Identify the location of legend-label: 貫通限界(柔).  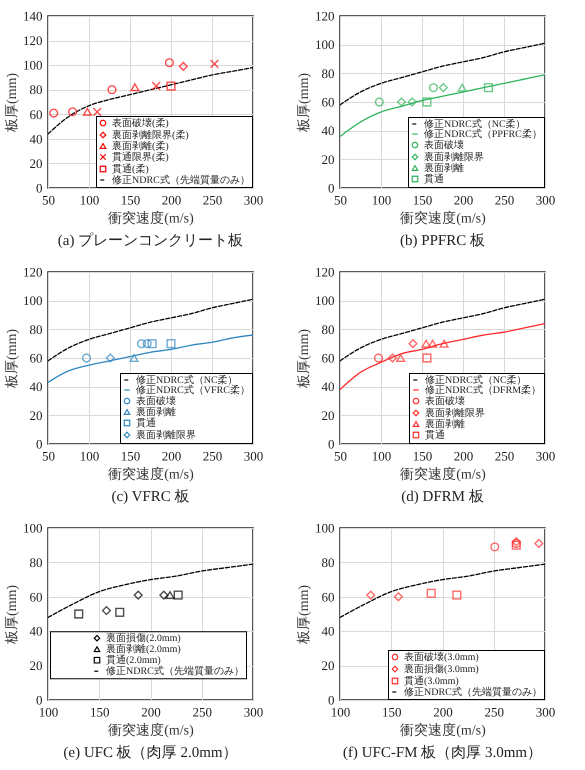
(140, 157).